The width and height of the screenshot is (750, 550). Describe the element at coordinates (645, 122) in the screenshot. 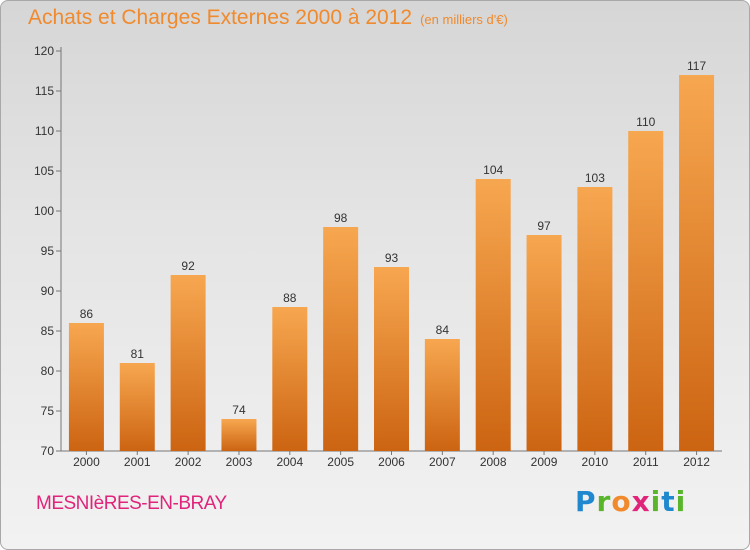

I see `data-label: 110` at that location.